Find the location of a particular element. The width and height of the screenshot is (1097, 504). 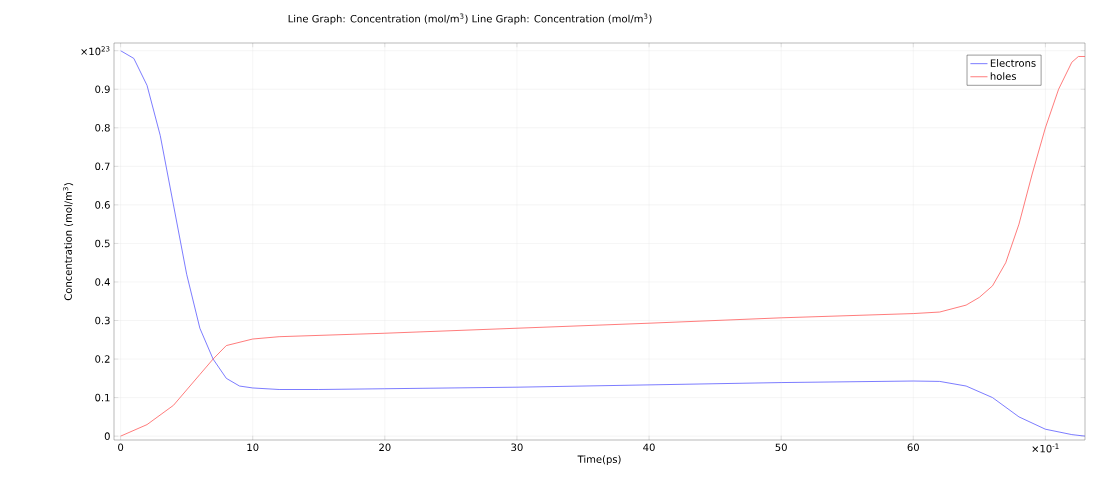

x-tick-label: 50 is located at coordinates (781, 447).